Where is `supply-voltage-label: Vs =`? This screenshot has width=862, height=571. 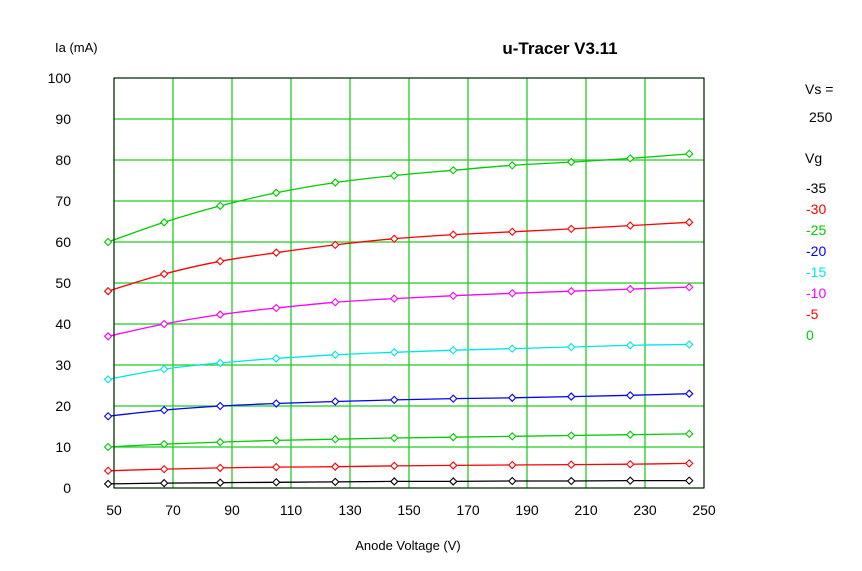 supply-voltage-label: Vs = is located at coordinates (819, 89).